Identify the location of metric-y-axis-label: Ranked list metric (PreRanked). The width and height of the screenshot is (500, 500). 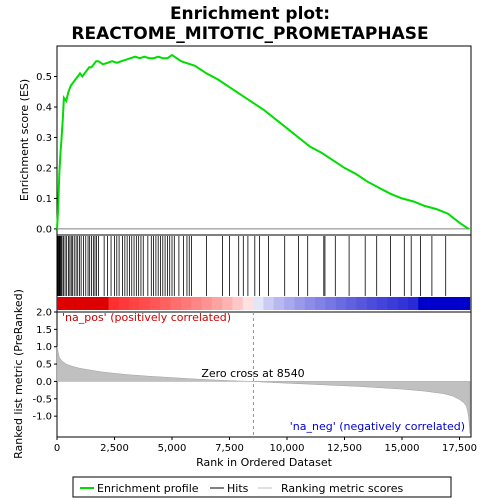
(18, 374).